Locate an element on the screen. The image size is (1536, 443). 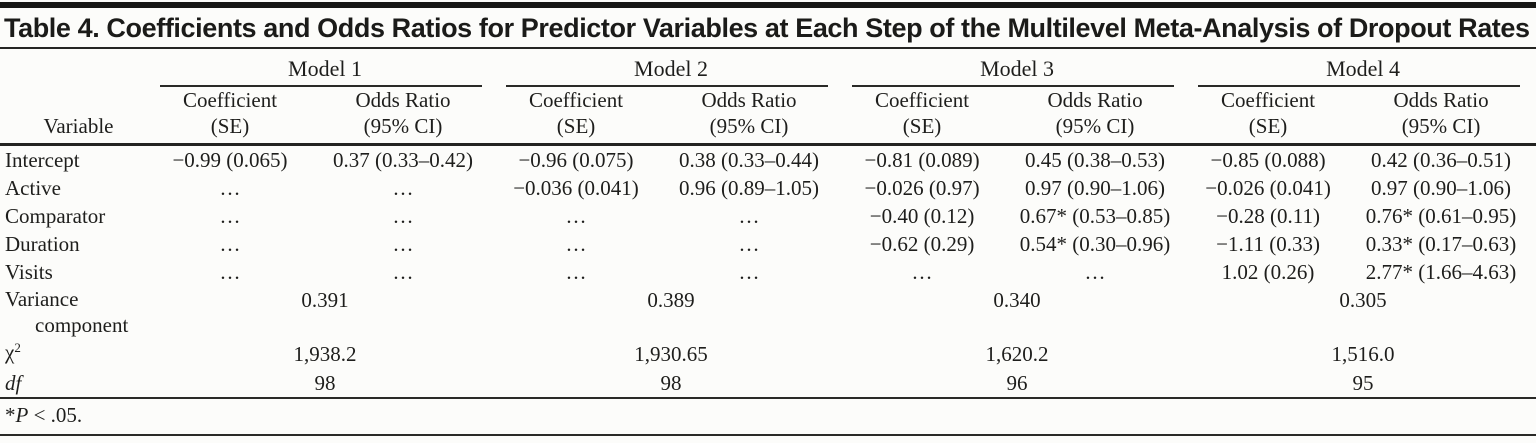
m3-odds-header: Odds Ratio (95% CI) is located at coordinates (1095, 116).